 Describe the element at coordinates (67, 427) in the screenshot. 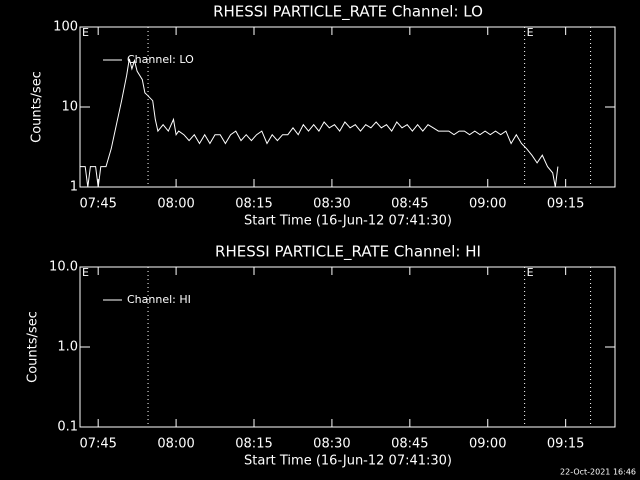

I see `y-tick-label: 0.1` at that location.